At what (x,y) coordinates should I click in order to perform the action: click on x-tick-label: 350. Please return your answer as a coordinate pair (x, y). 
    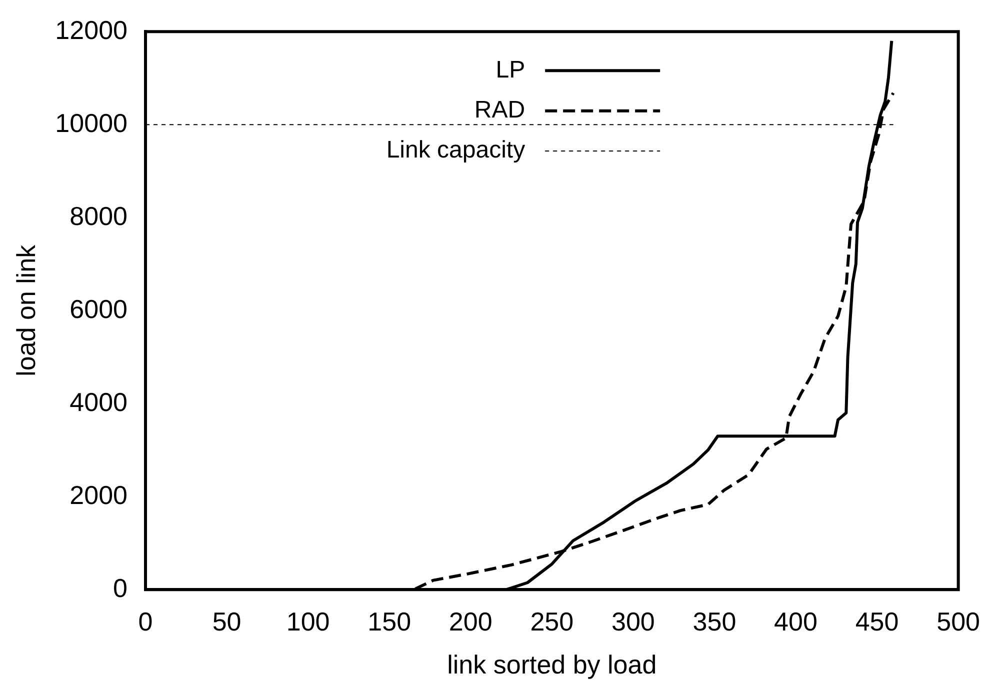
    Looking at the image, I should click on (714, 621).